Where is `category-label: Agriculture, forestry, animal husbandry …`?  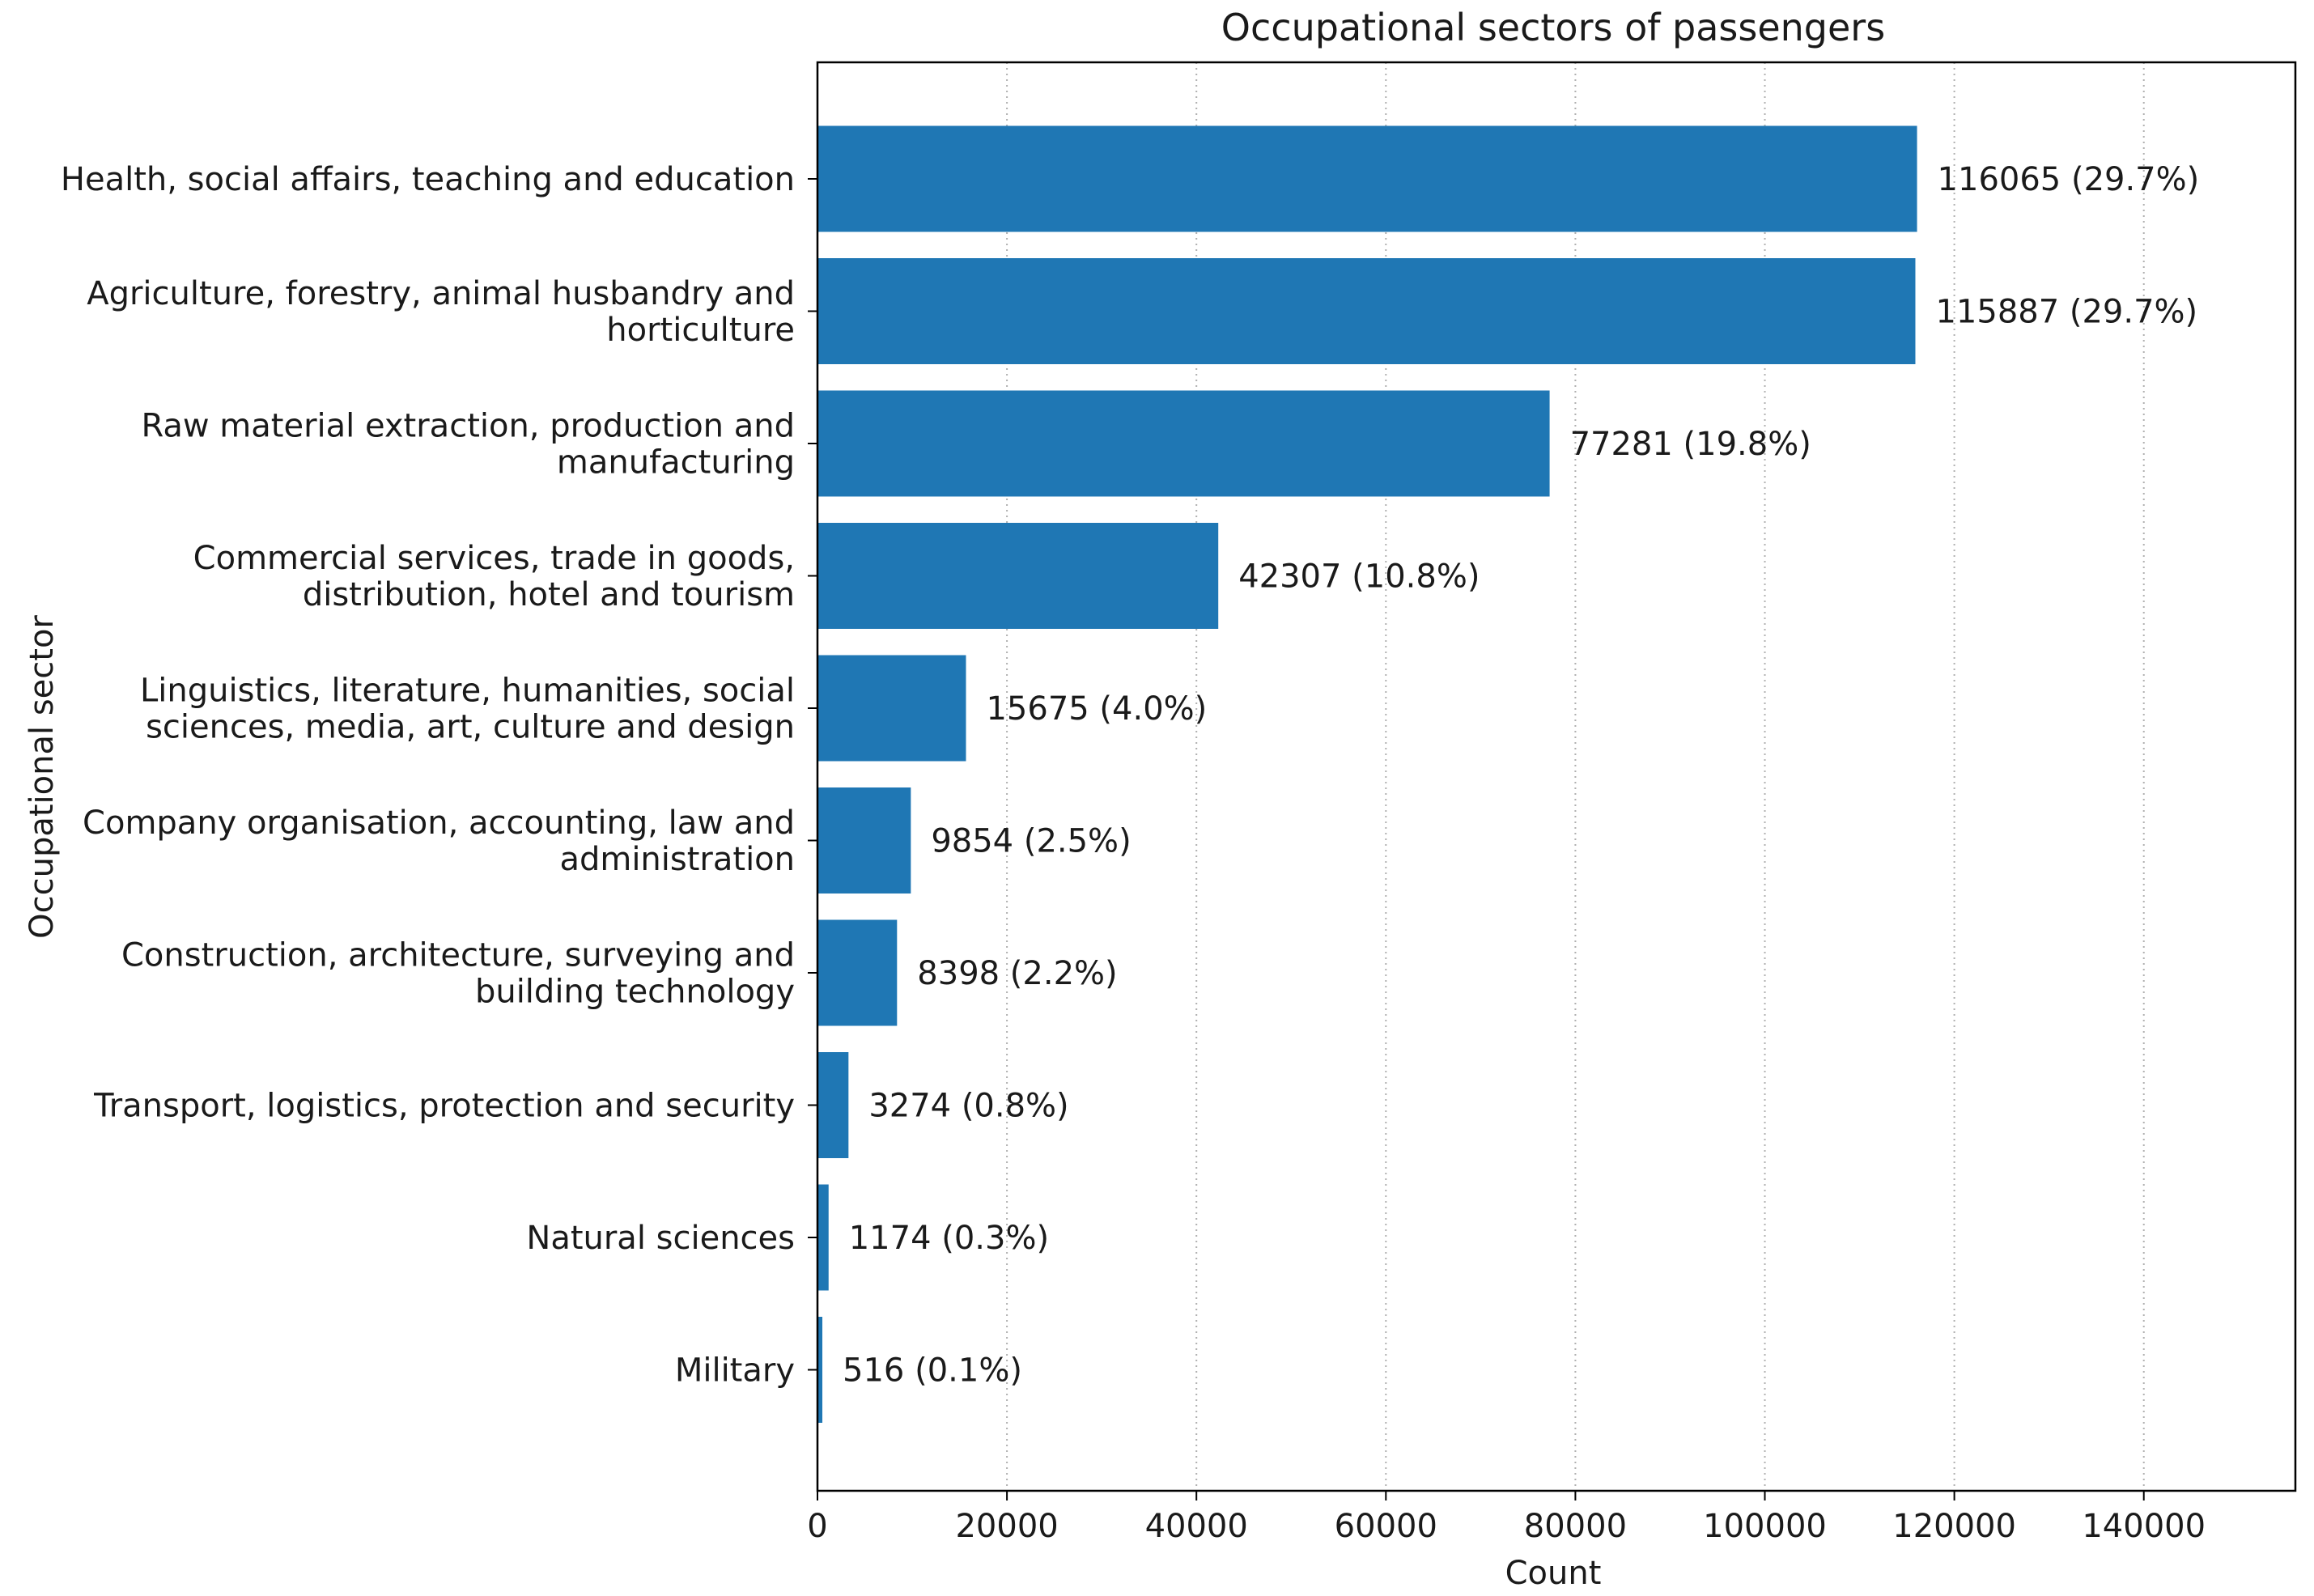
category-label: Agriculture, forestry, animal husbandry … is located at coordinates (441, 312).